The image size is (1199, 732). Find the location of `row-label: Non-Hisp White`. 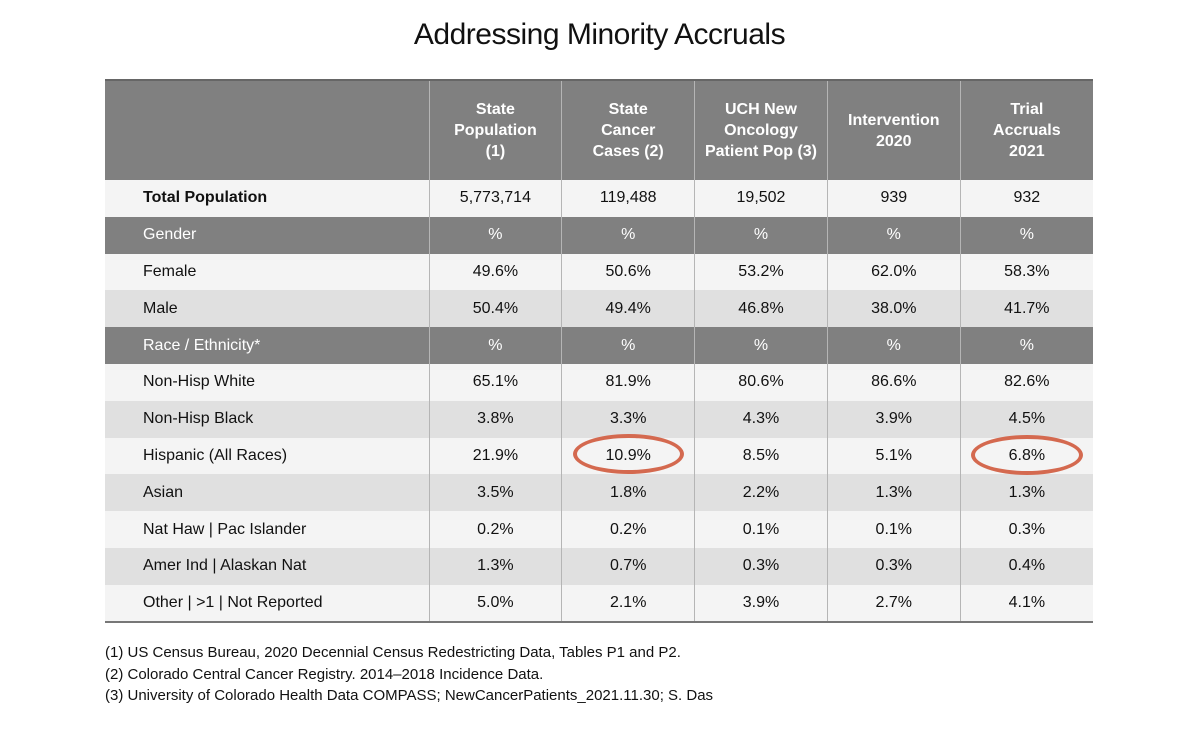

row-label: Non-Hisp White is located at coordinates (199, 382).